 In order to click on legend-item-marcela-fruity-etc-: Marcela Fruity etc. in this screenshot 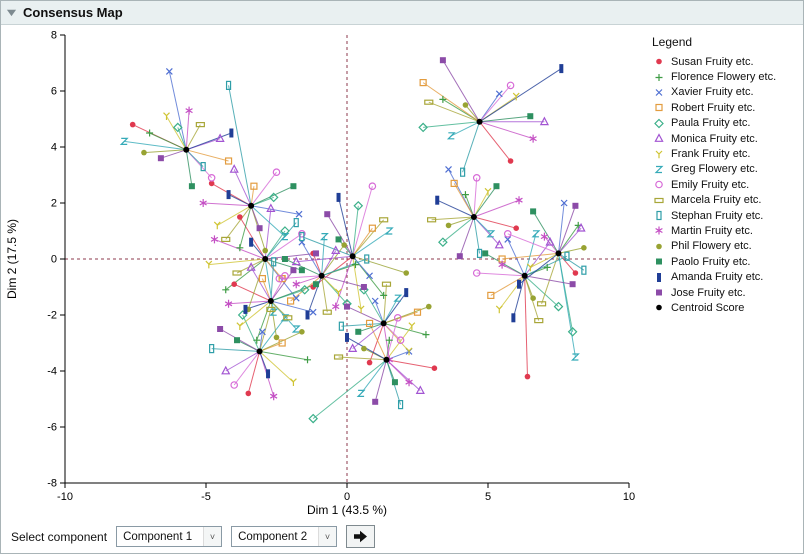, I will do `click(727, 200)`.